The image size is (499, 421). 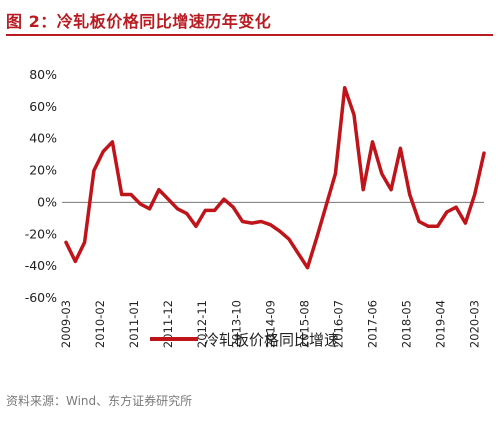 I want to click on source-note: 资料来源：Wind、东方证券研究所, so click(x=99, y=401).